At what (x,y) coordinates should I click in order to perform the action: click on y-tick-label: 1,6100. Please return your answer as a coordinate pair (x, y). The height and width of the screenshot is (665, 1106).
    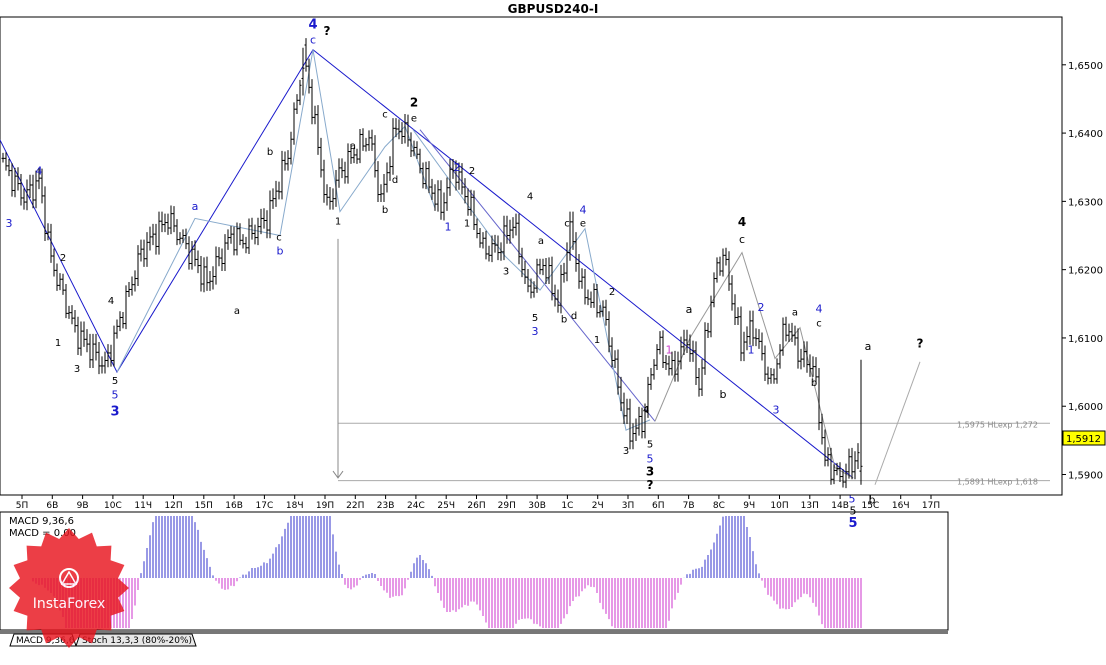
    Looking at the image, I should click on (1085, 339).